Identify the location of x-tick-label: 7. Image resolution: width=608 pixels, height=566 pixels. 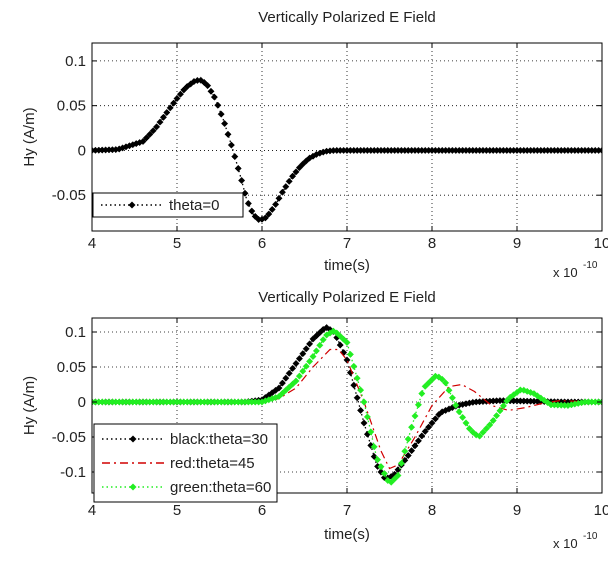
(347, 243).